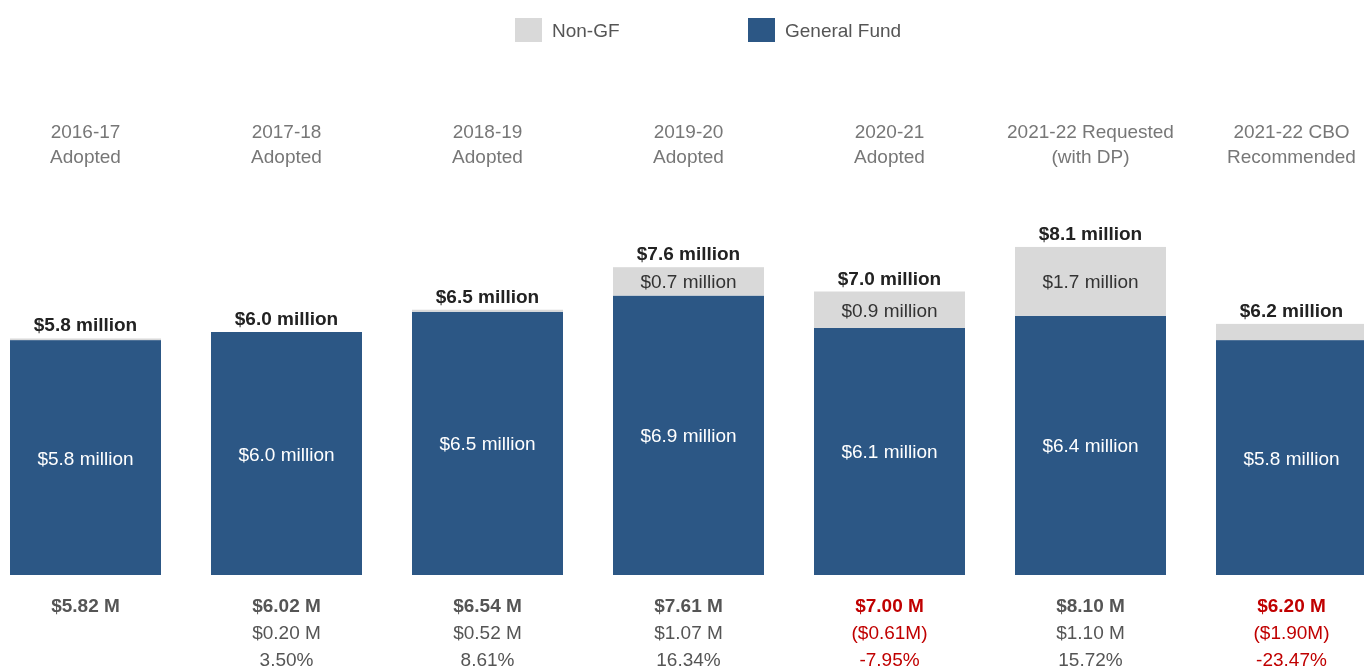 The image size is (1364, 668). Describe the element at coordinates (1291, 605) in the screenshot. I see `text: $6.20 M` at that location.